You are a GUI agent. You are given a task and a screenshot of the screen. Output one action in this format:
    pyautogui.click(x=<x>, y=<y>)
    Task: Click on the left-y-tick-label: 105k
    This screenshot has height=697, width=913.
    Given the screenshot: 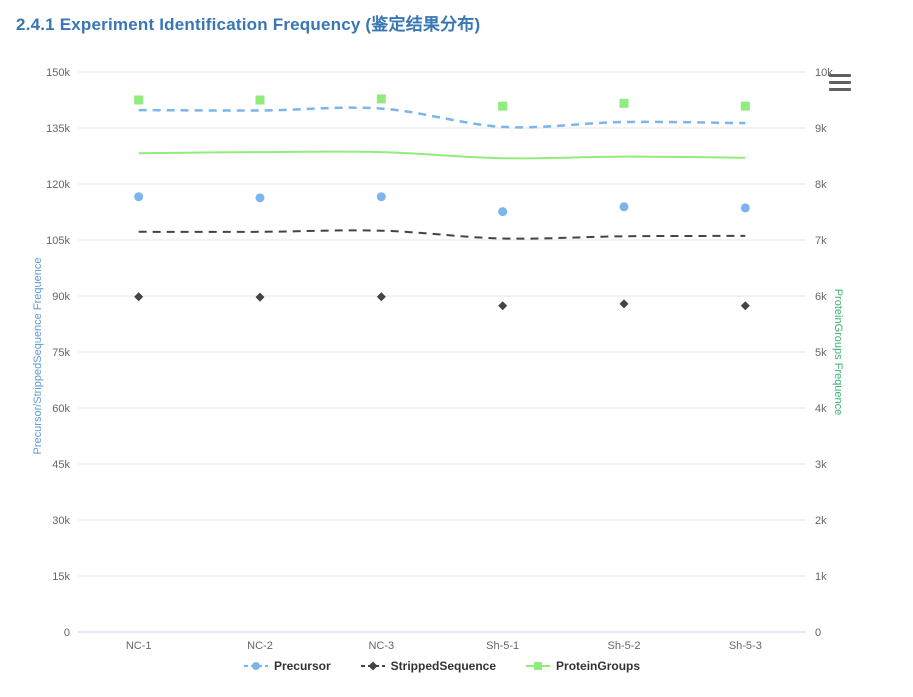 What is the action you would take?
    pyautogui.click(x=58, y=241)
    